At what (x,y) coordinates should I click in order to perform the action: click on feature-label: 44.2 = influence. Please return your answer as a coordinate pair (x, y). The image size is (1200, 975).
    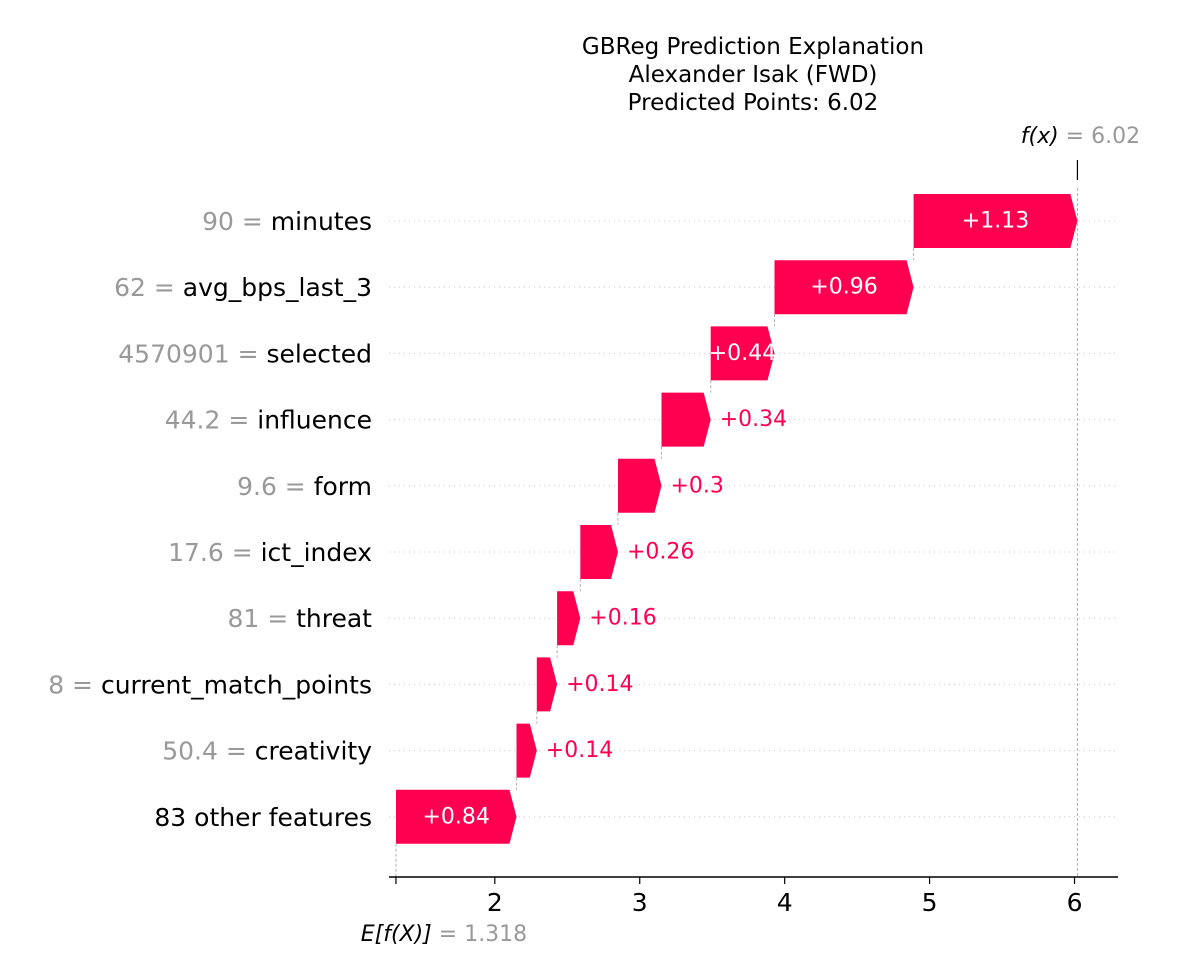
    Looking at the image, I should click on (268, 419).